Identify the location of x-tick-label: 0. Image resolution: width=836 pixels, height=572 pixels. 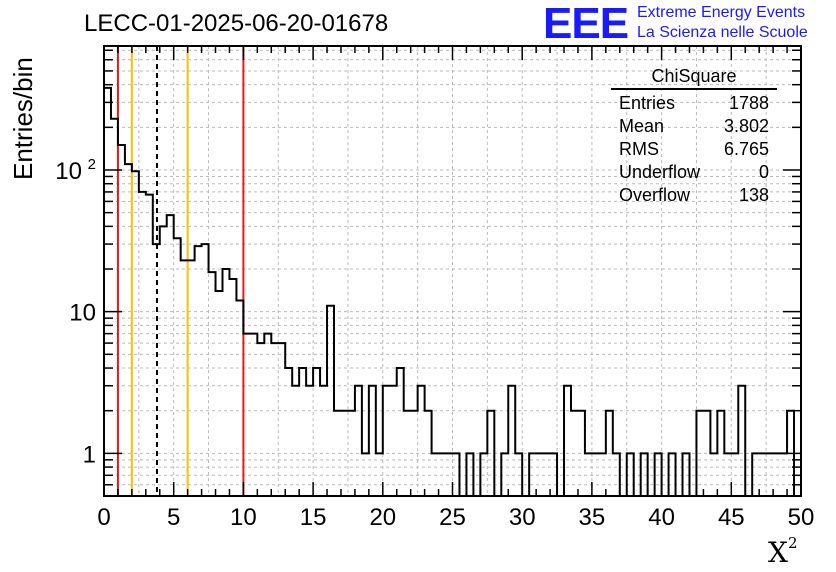
(103, 517).